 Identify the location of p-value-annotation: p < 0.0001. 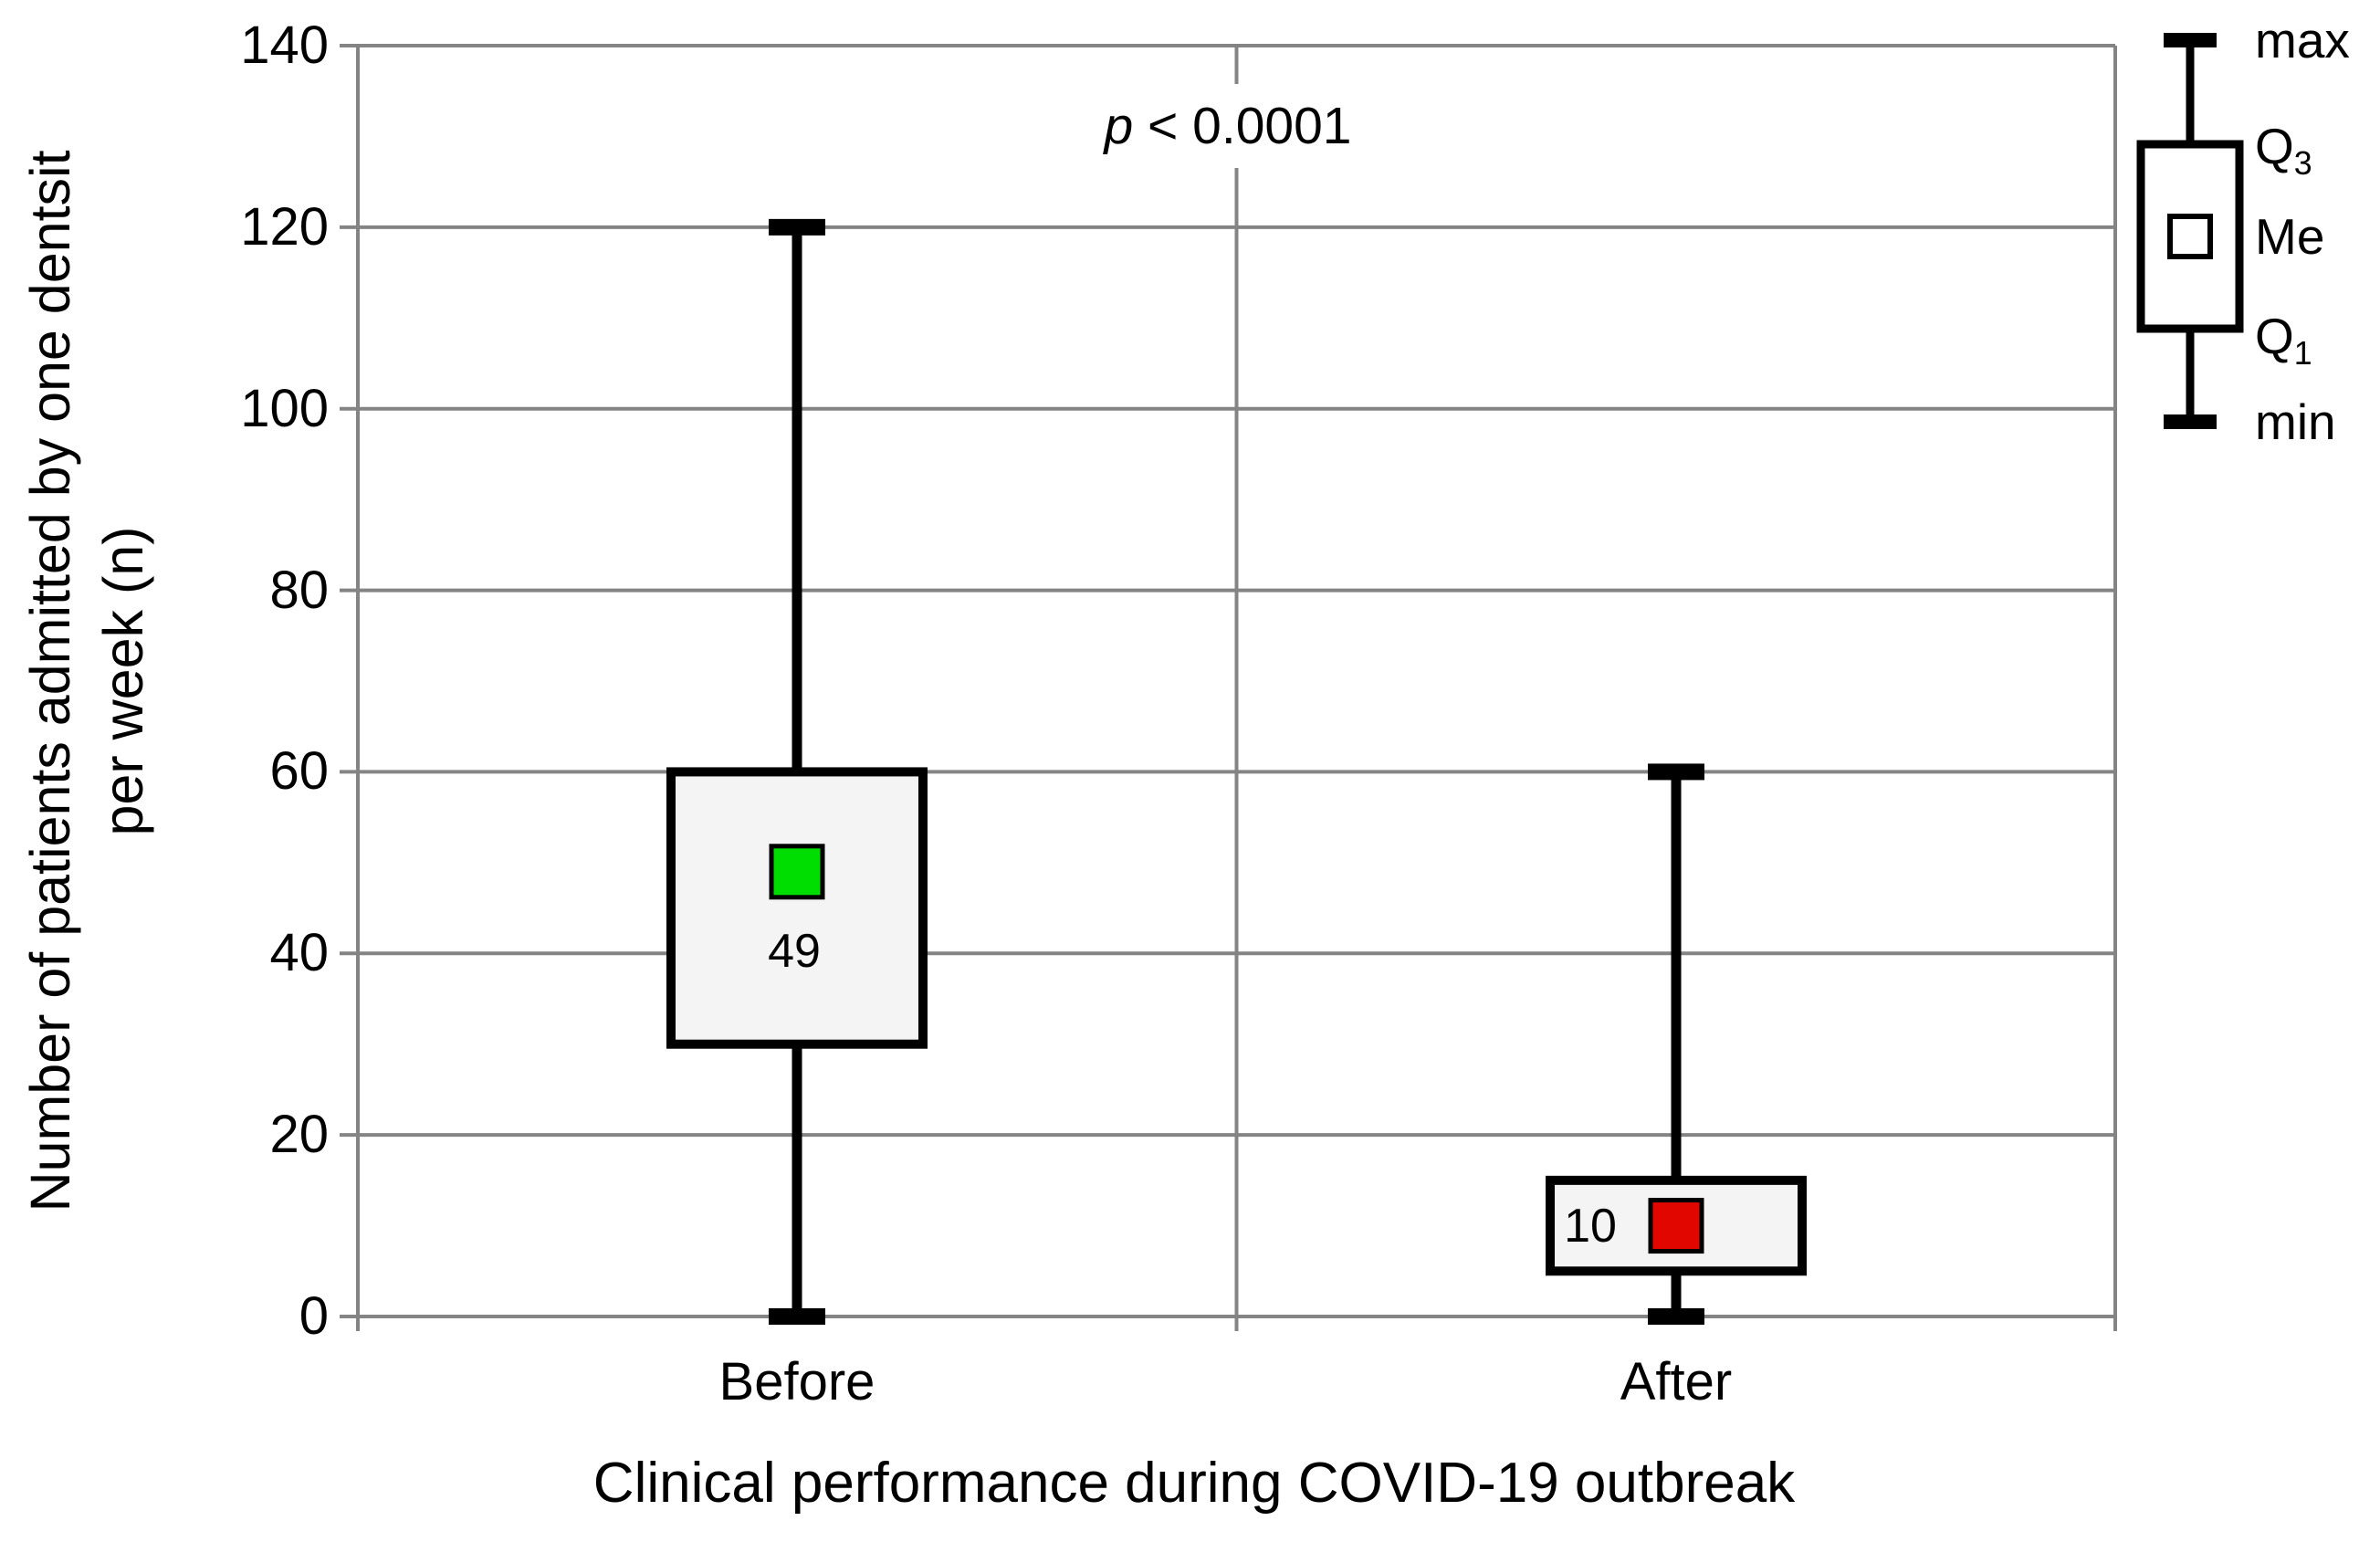
(1227, 126).